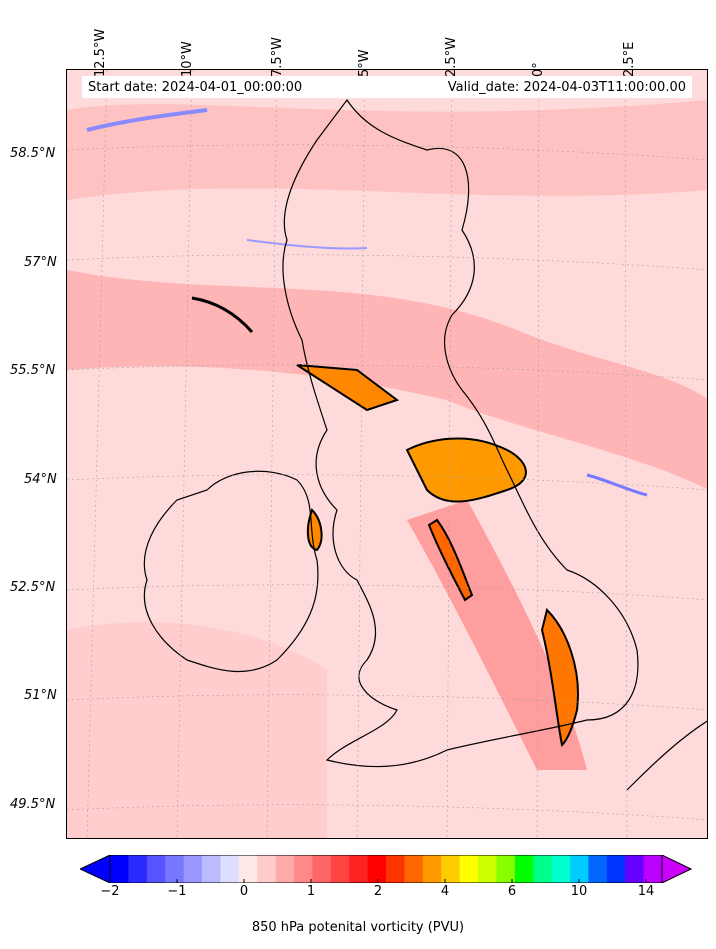  What do you see at coordinates (187, 59) in the screenshot?
I see `longitude-label: 10°W` at bounding box center [187, 59].